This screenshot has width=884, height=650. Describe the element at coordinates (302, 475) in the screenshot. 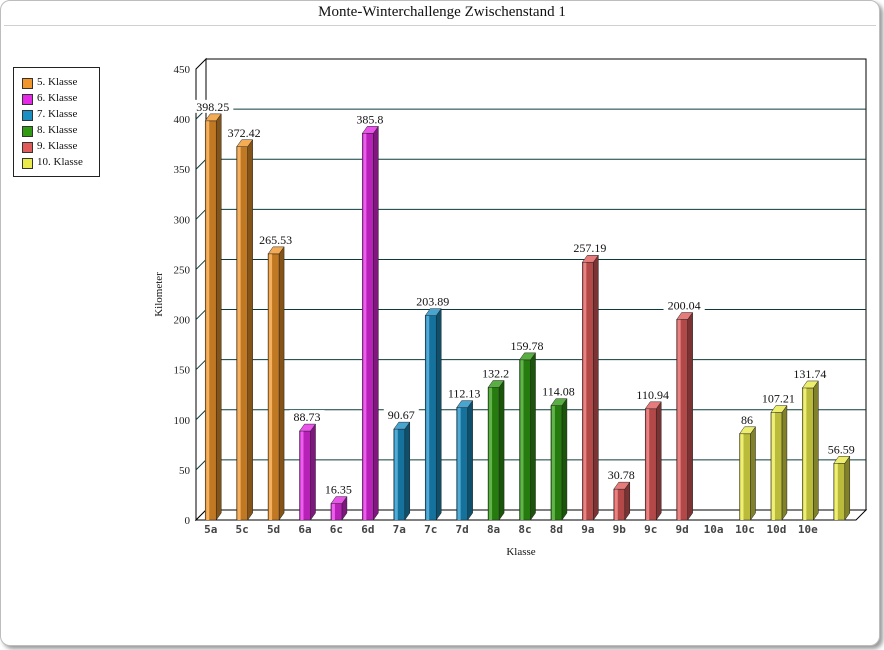

I see `bar-highlight-6a` at that location.